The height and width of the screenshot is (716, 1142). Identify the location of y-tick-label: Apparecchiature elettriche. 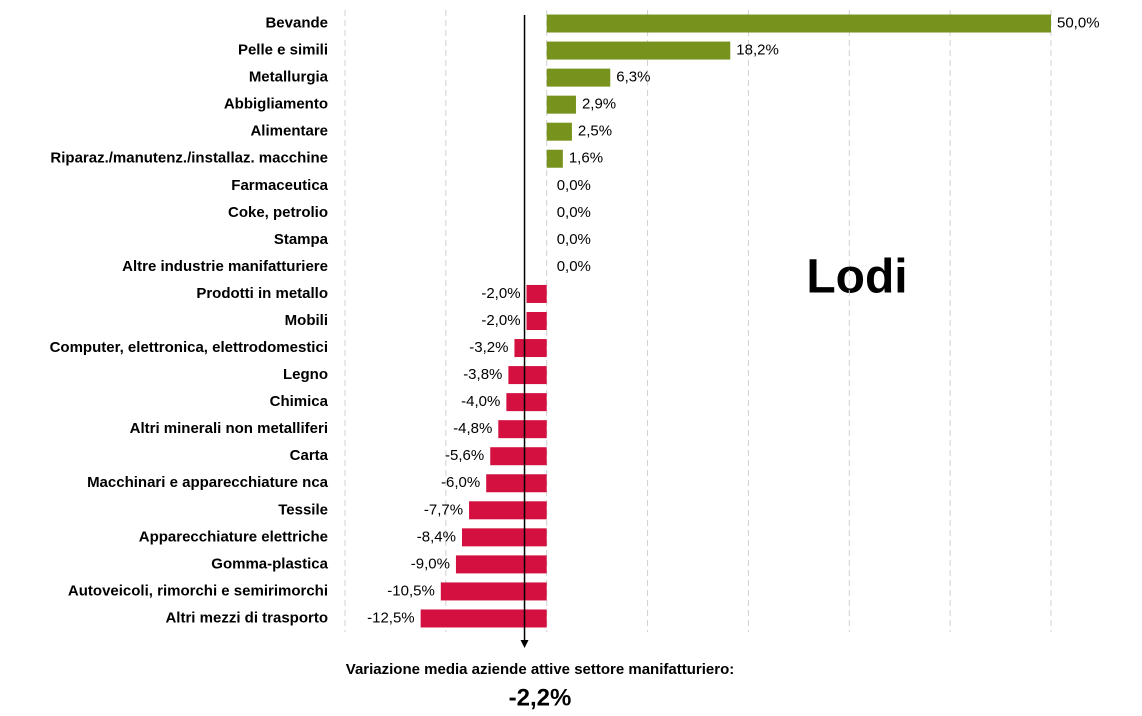
(233, 536).